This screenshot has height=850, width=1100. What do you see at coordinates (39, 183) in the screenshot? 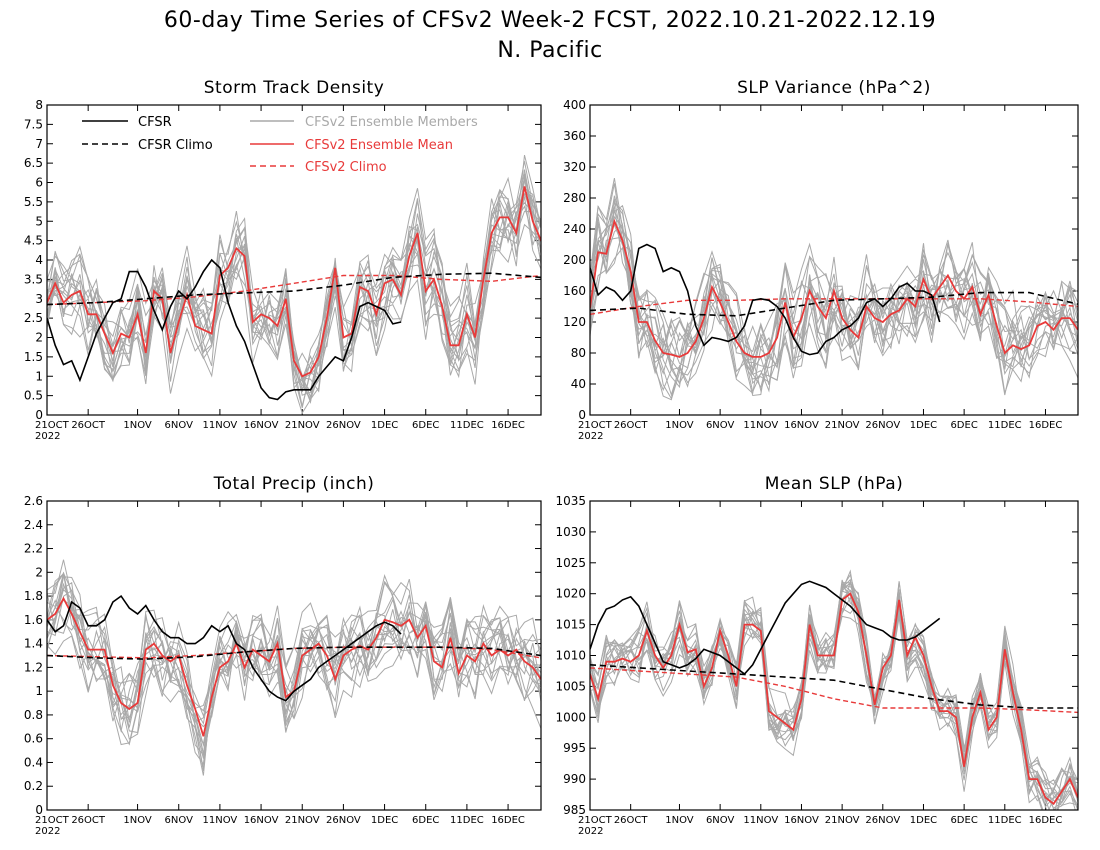
I see `y-tick-label: 6` at bounding box center [39, 183].